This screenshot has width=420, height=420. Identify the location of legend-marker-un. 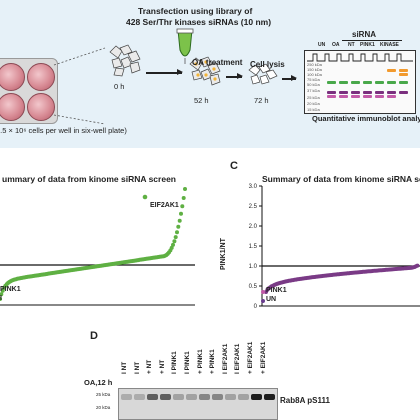
(263, 301).